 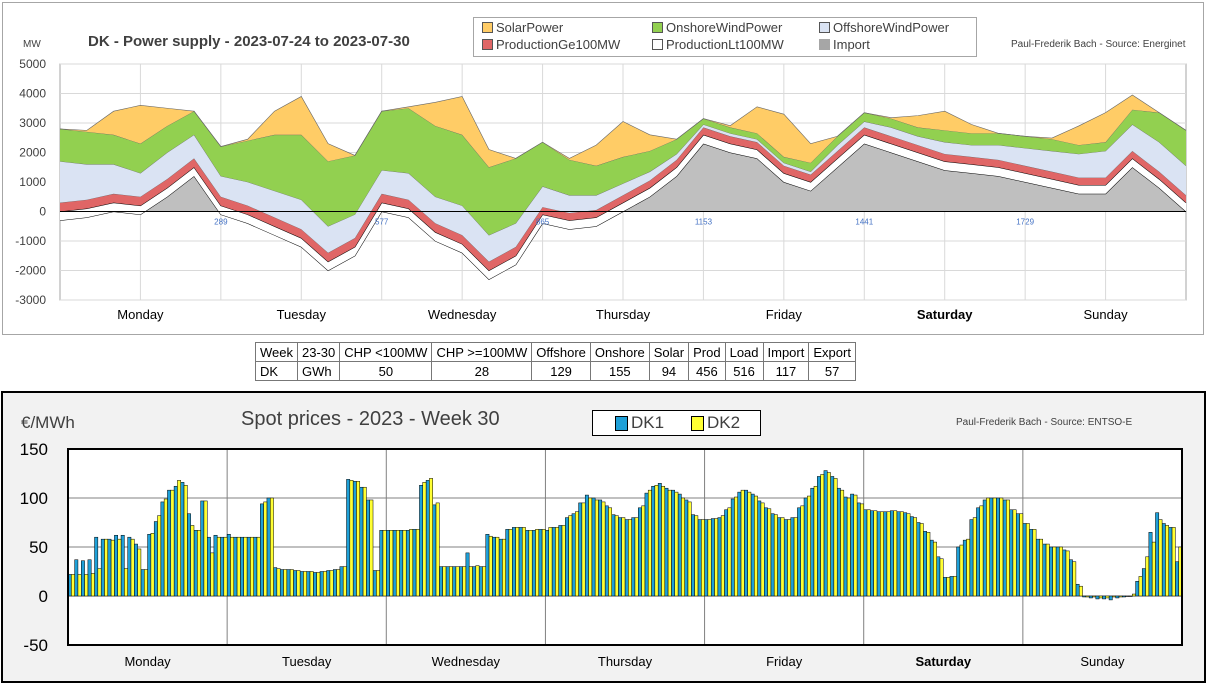 I want to click on day-label: Tuesday, so click(x=307, y=661).